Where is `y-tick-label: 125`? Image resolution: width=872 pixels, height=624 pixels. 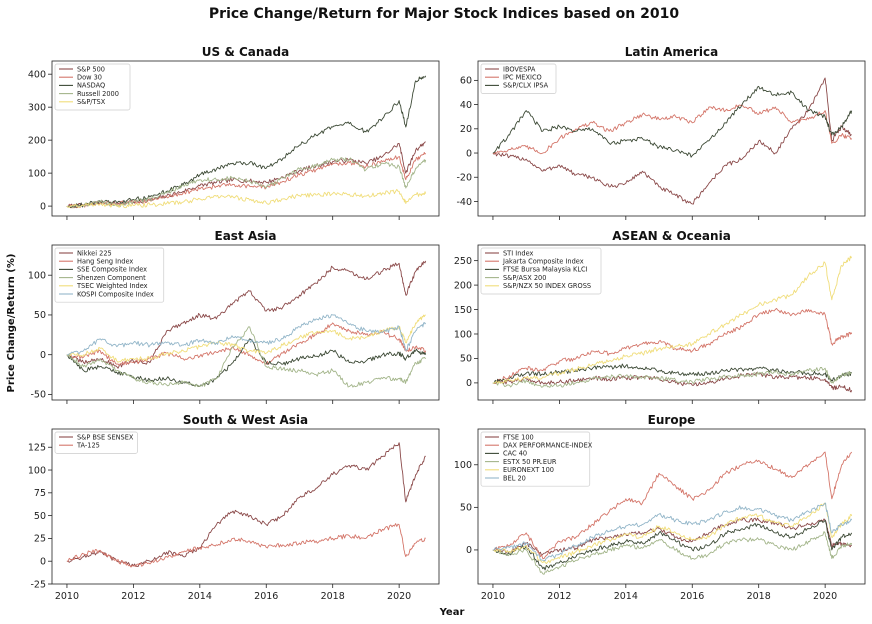
y-tick-label: 125 is located at coordinates (37, 448).